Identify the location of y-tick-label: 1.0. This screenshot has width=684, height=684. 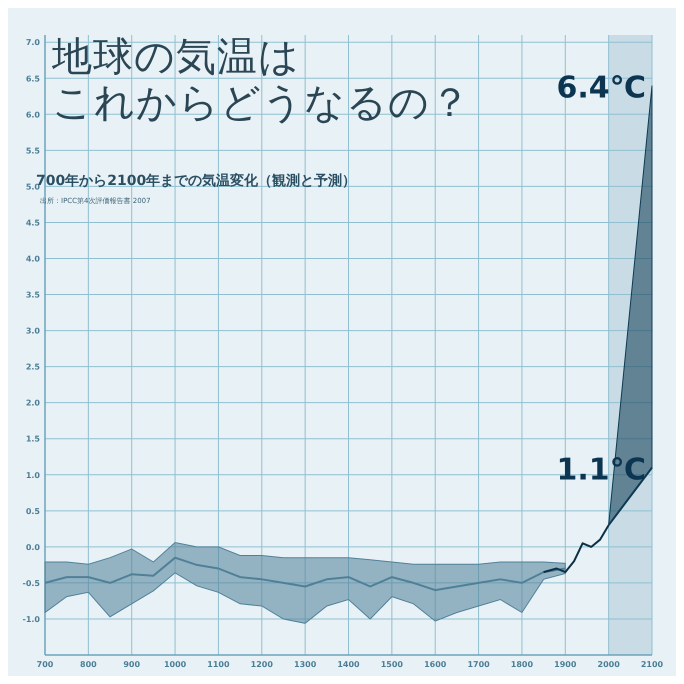
(33, 475).